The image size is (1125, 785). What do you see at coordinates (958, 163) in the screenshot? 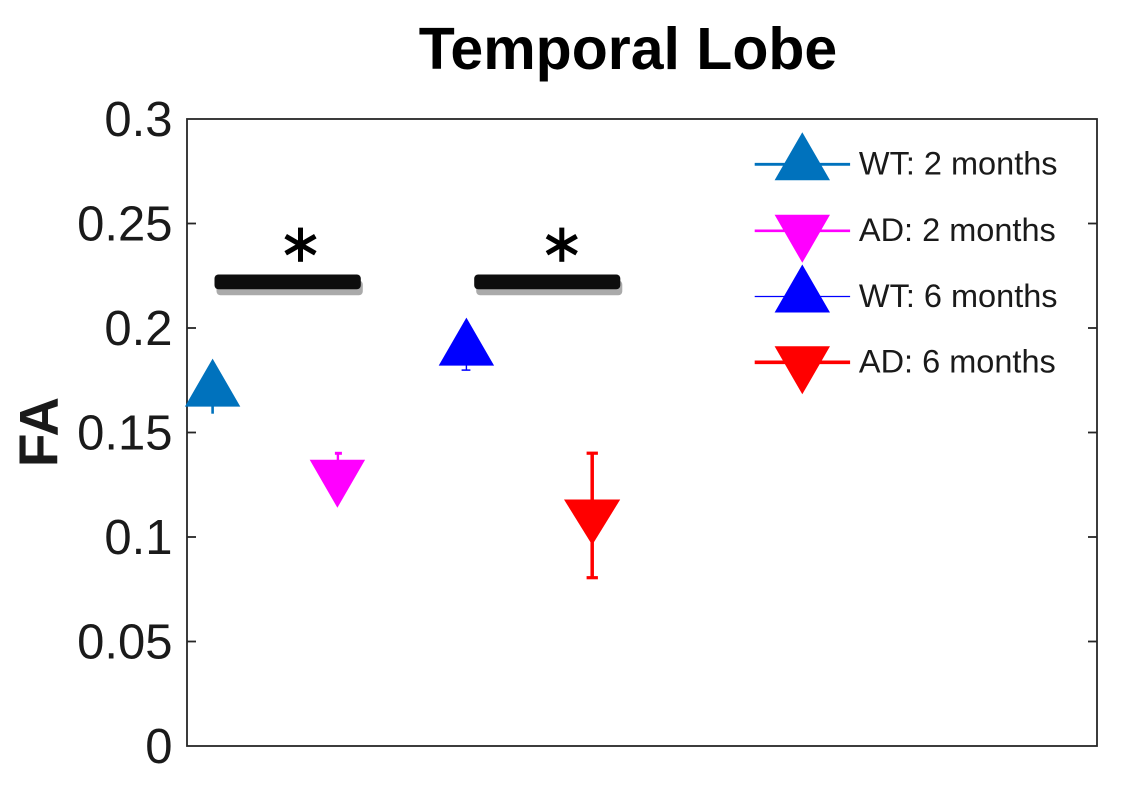
I see `svg-text: WT: 2 months` at bounding box center [958, 163].